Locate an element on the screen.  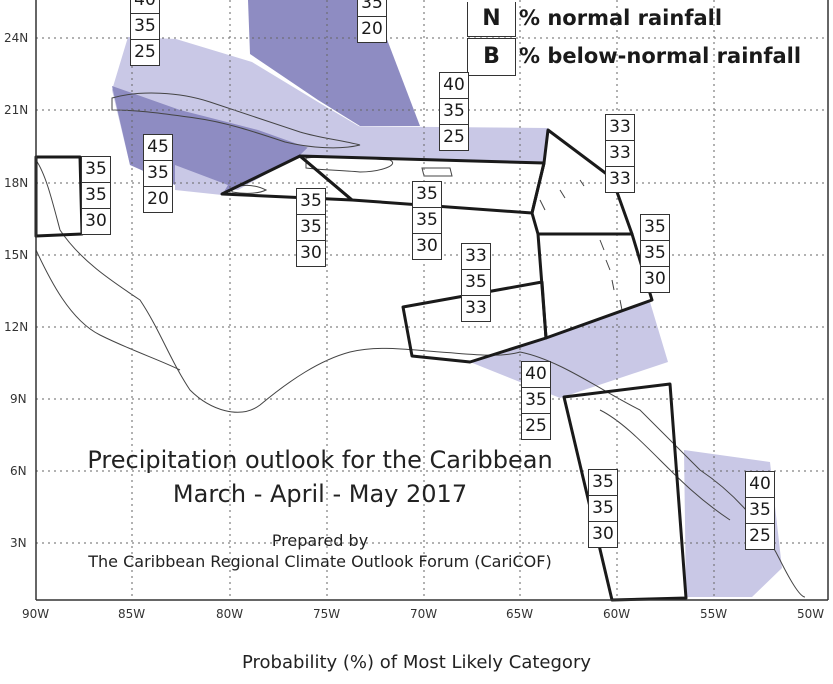
lon-label-50w: 50W is located at coordinates (811, 614).